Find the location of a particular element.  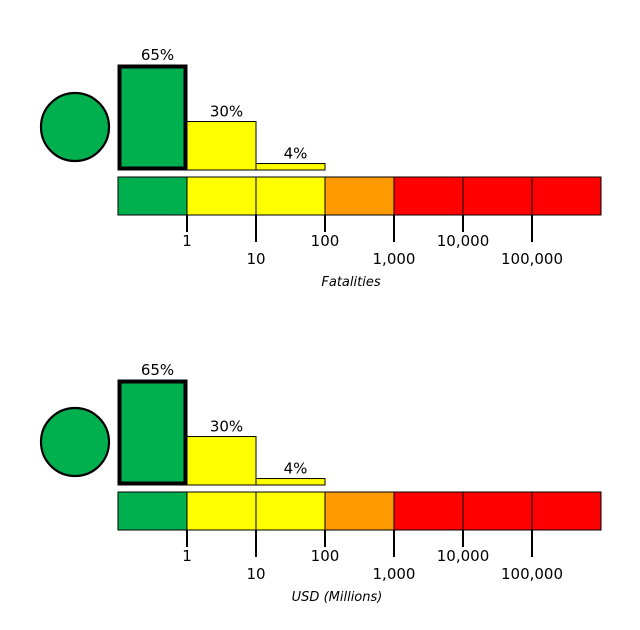

x-axis-label: Fatalities is located at coordinates (350, 282).